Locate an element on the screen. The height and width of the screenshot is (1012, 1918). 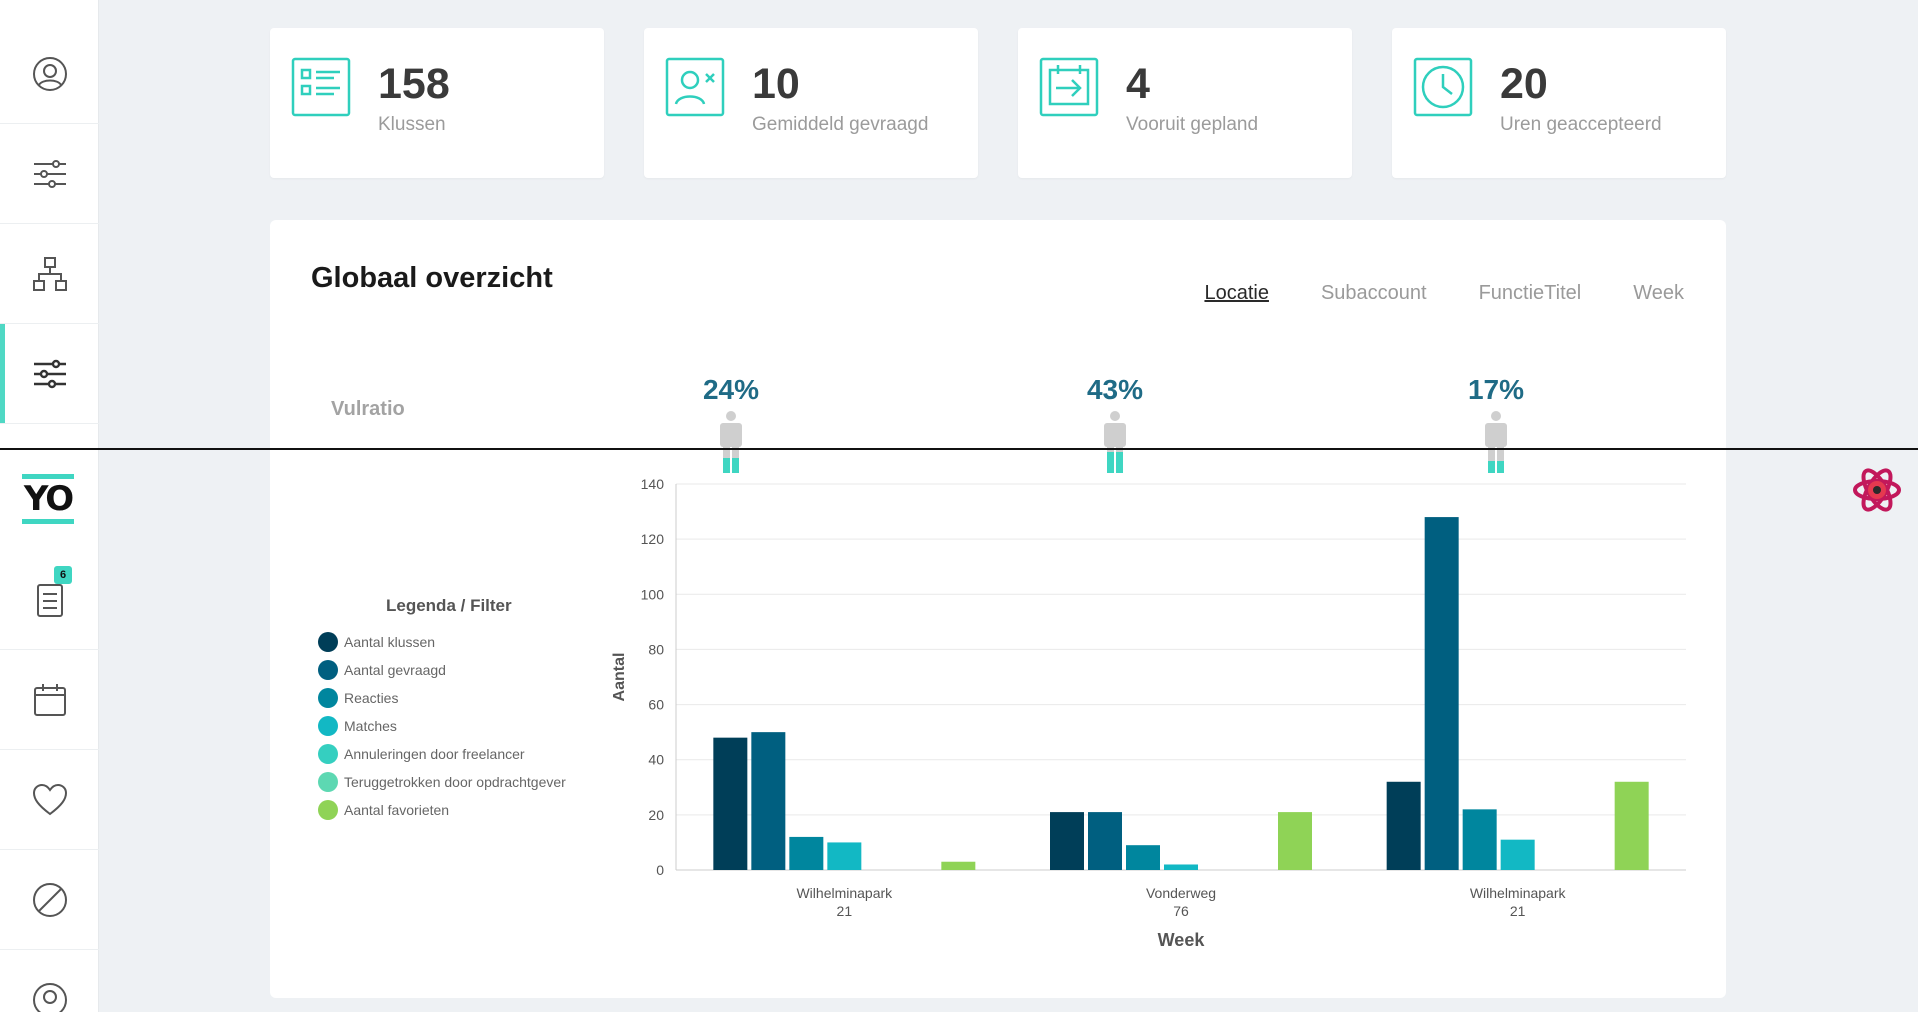
panel-title: Globaal overzicht is located at coordinates (432, 278).